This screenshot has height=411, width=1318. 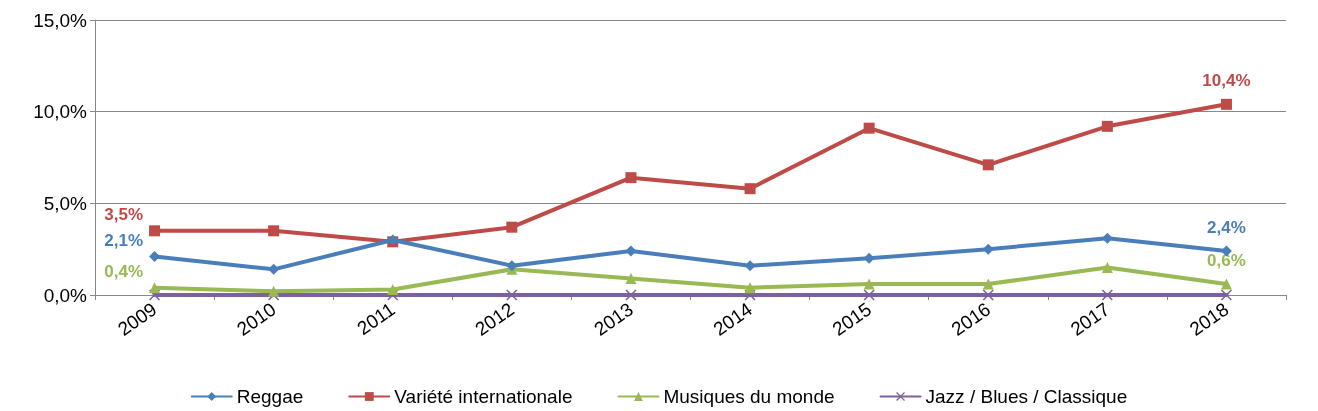 What do you see at coordinates (1226, 227) in the screenshot?
I see `data-label: 2,4%` at bounding box center [1226, 227].